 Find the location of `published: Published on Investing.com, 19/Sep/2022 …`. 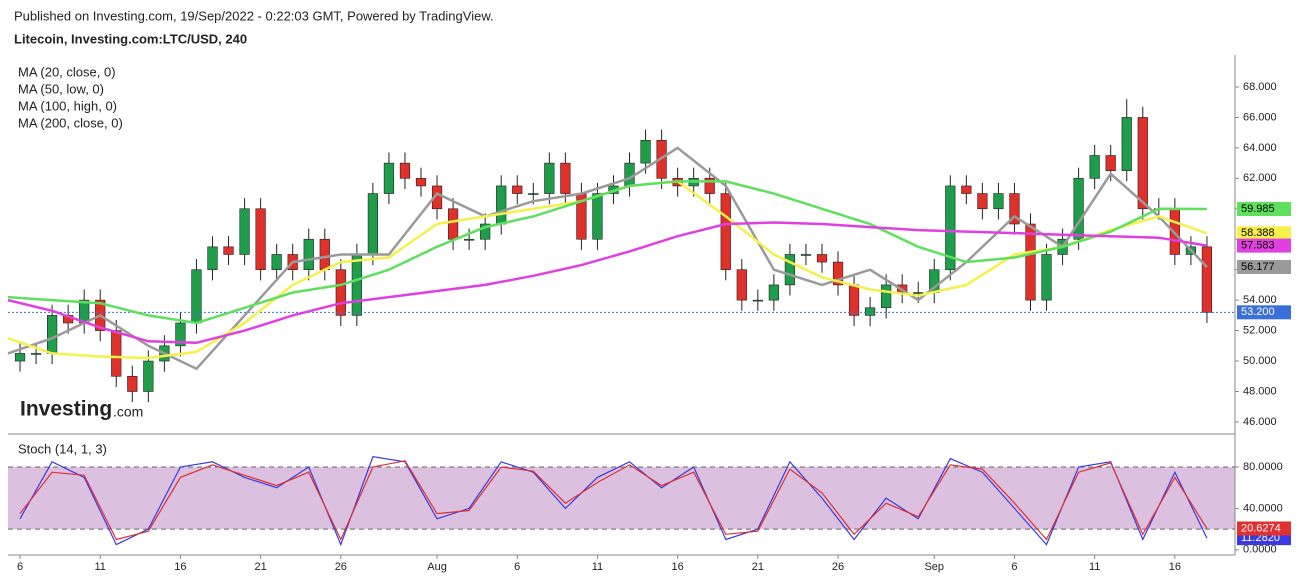

published: Published on Investing.com, 19/Sep/2022 … is located at coordinates (254, 15).